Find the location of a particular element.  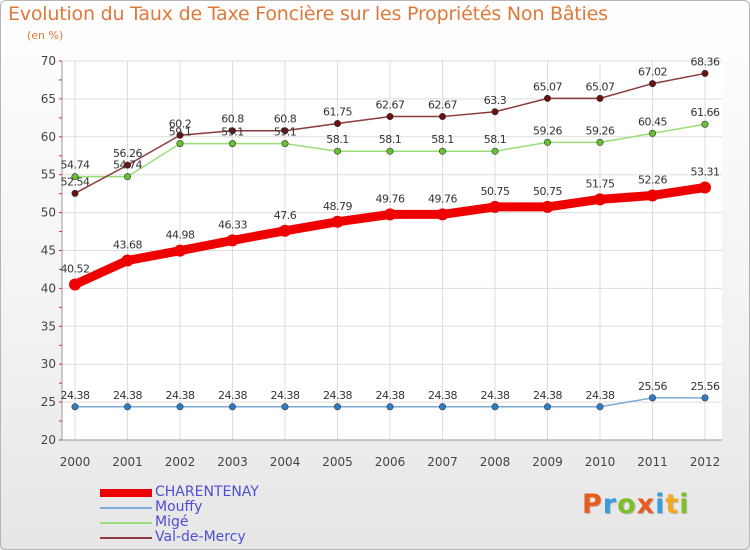

y-tick-label: 70 is located at coordinates (48, 61).